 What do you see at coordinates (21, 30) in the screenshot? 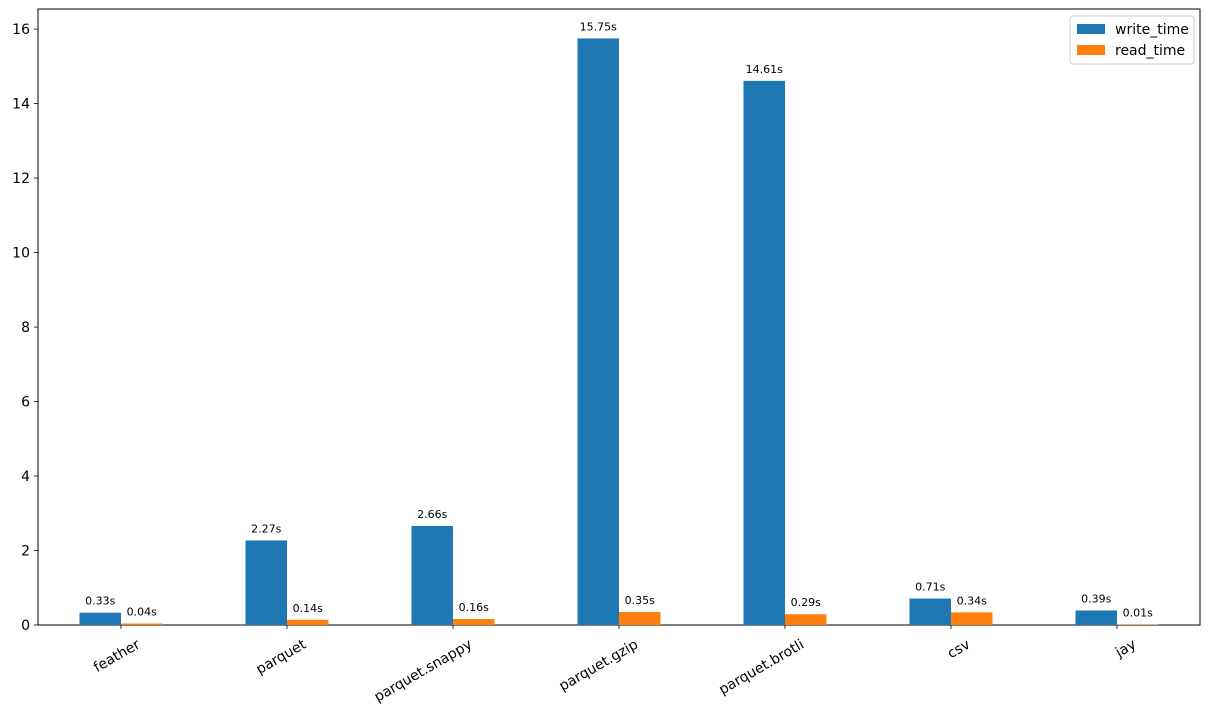
I see `y-tick-label: 16` at bounding box center [21, 30].